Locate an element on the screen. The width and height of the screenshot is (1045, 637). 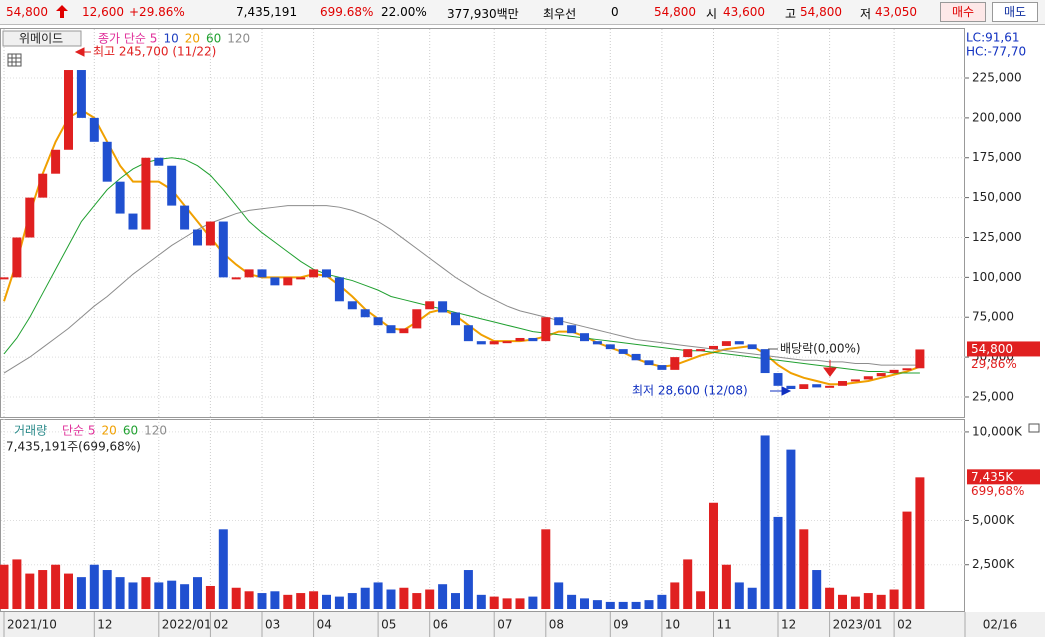
up-arrow is located at coordinates (62, 11).